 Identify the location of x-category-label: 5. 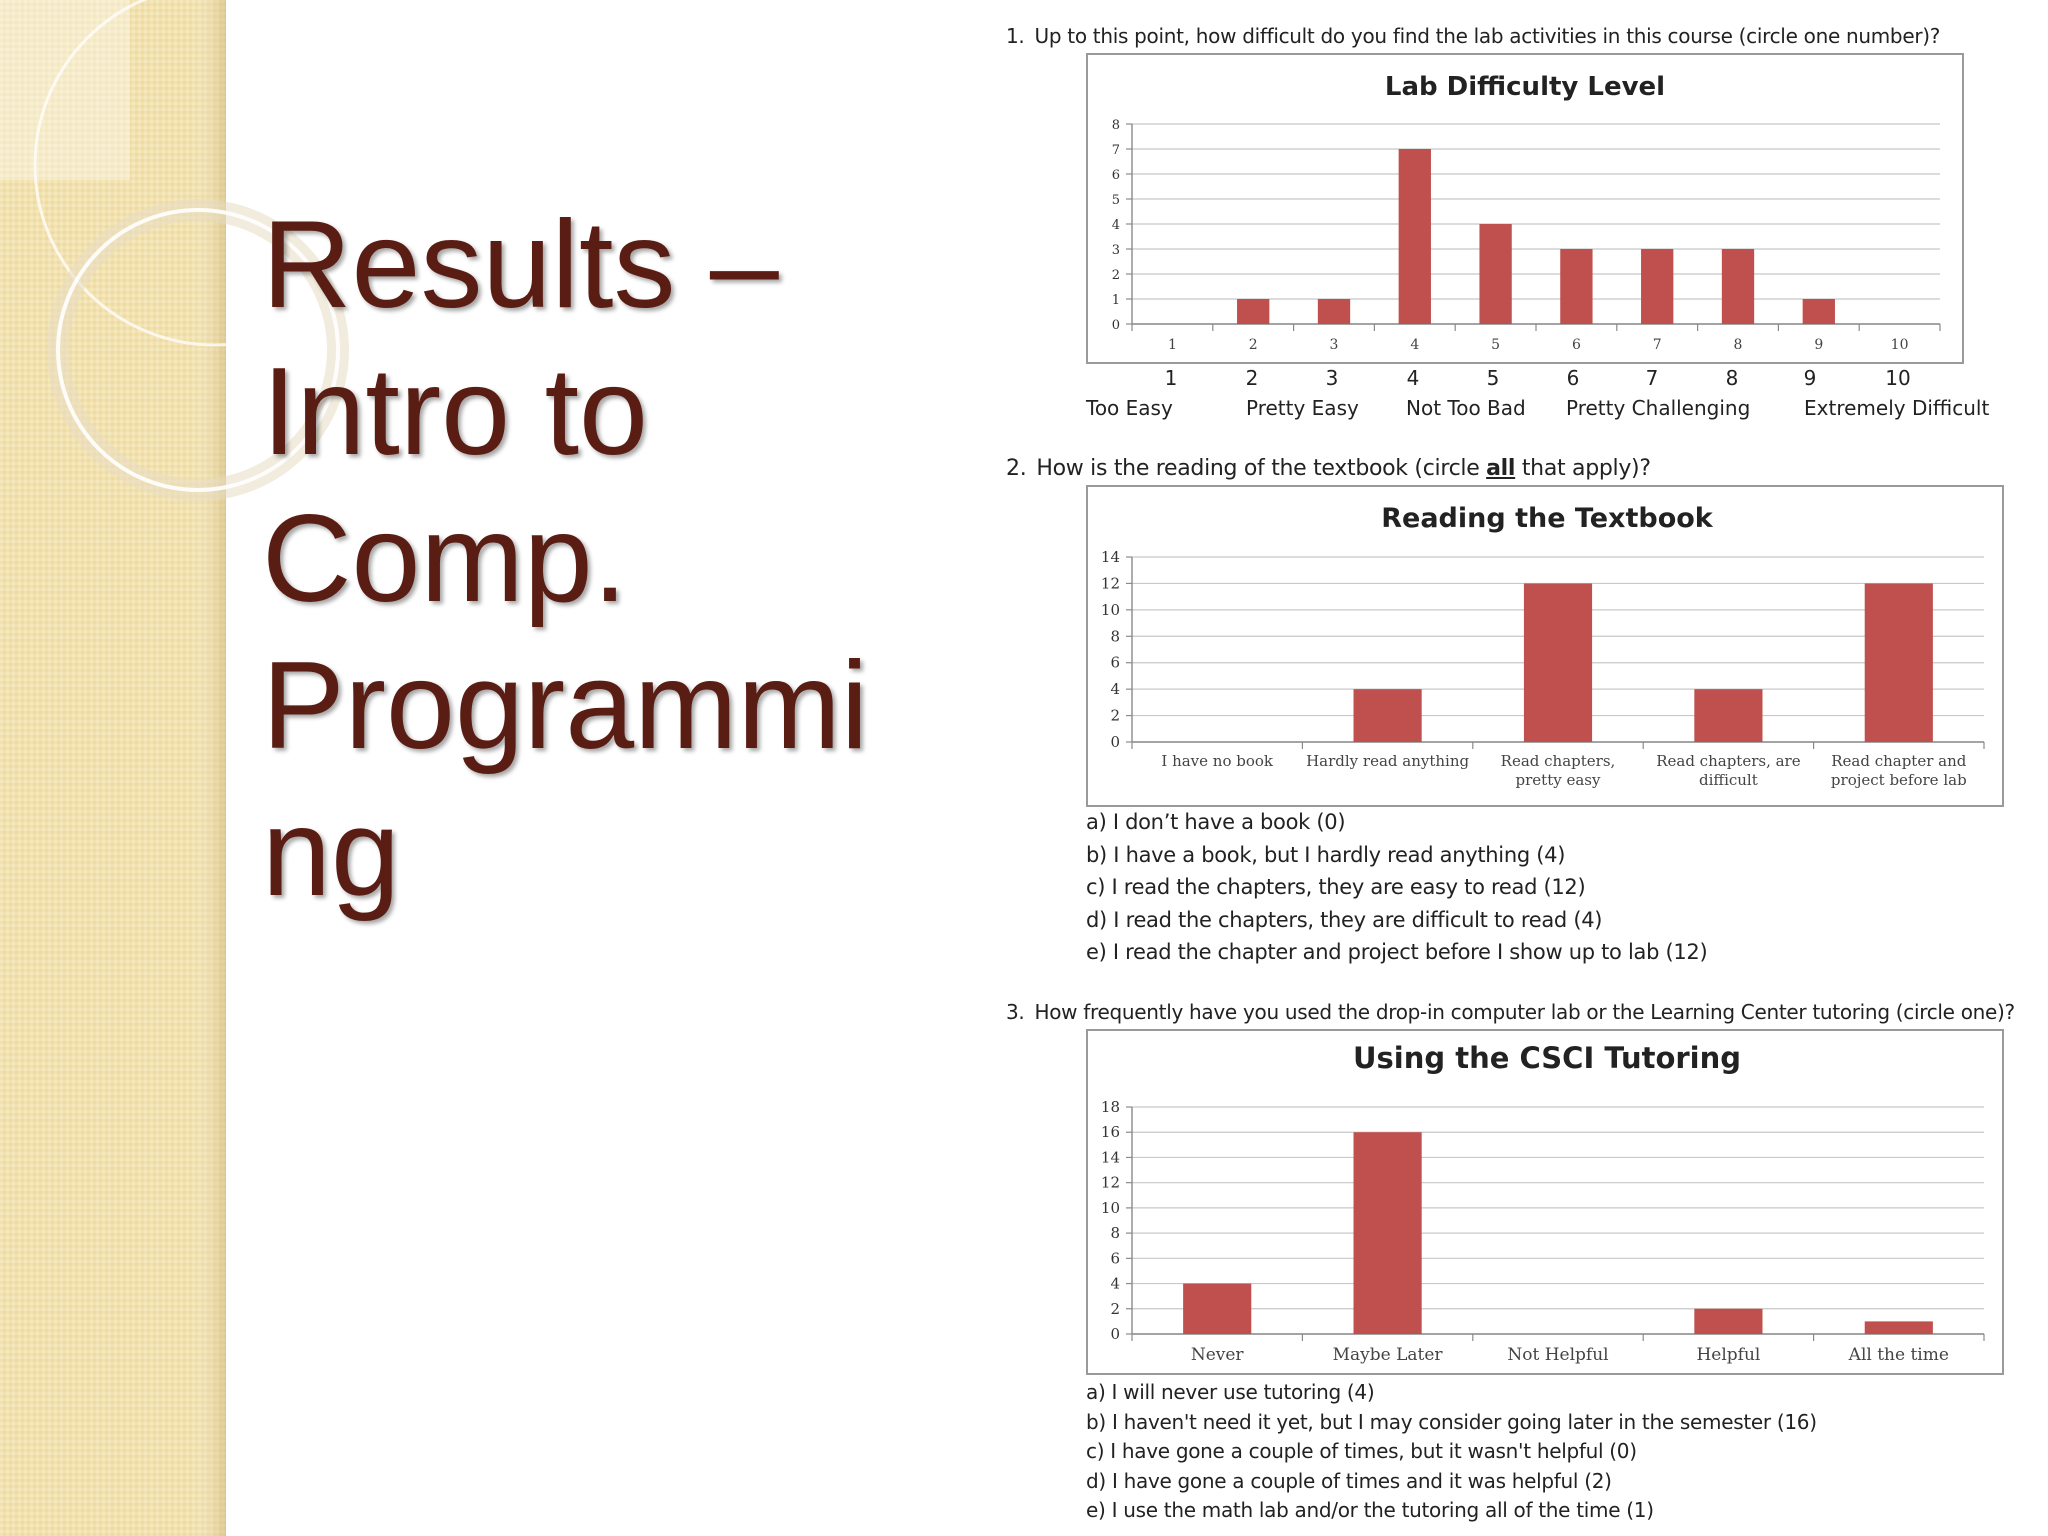
(1495, 345).